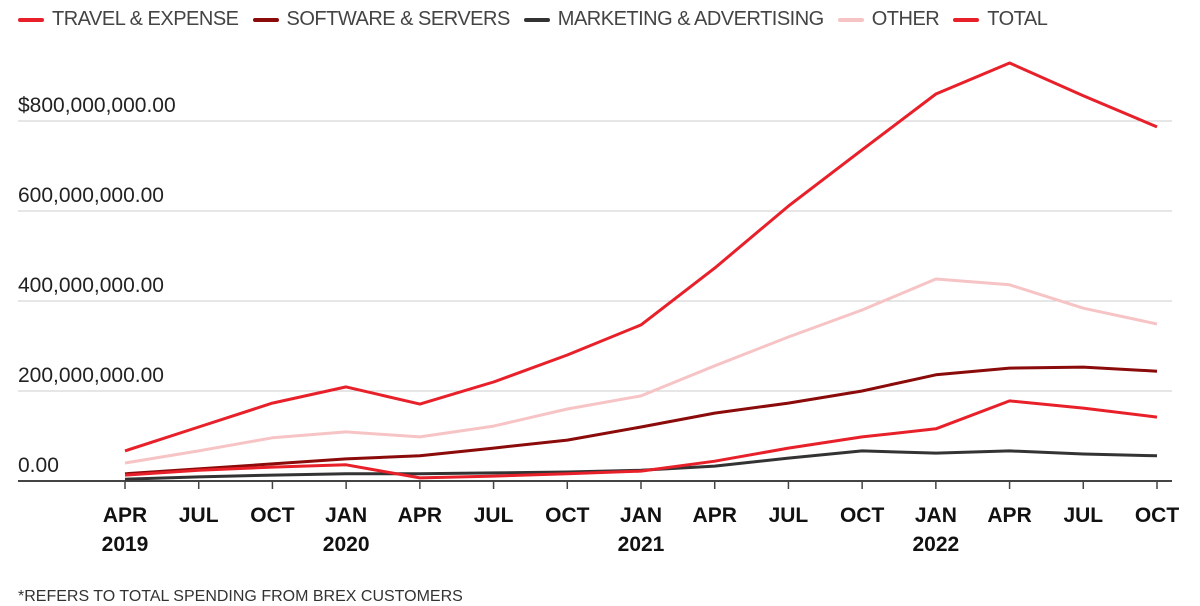  I want to click on legend-label: MARKETING & ADVERTISING, so click(690, 19).